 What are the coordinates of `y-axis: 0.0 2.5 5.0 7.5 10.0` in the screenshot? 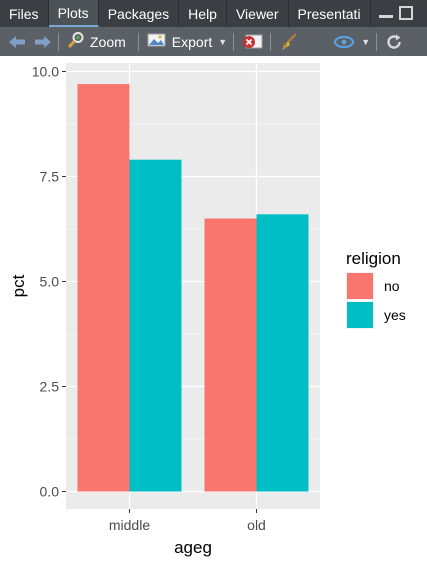 It's located at (49, 282).